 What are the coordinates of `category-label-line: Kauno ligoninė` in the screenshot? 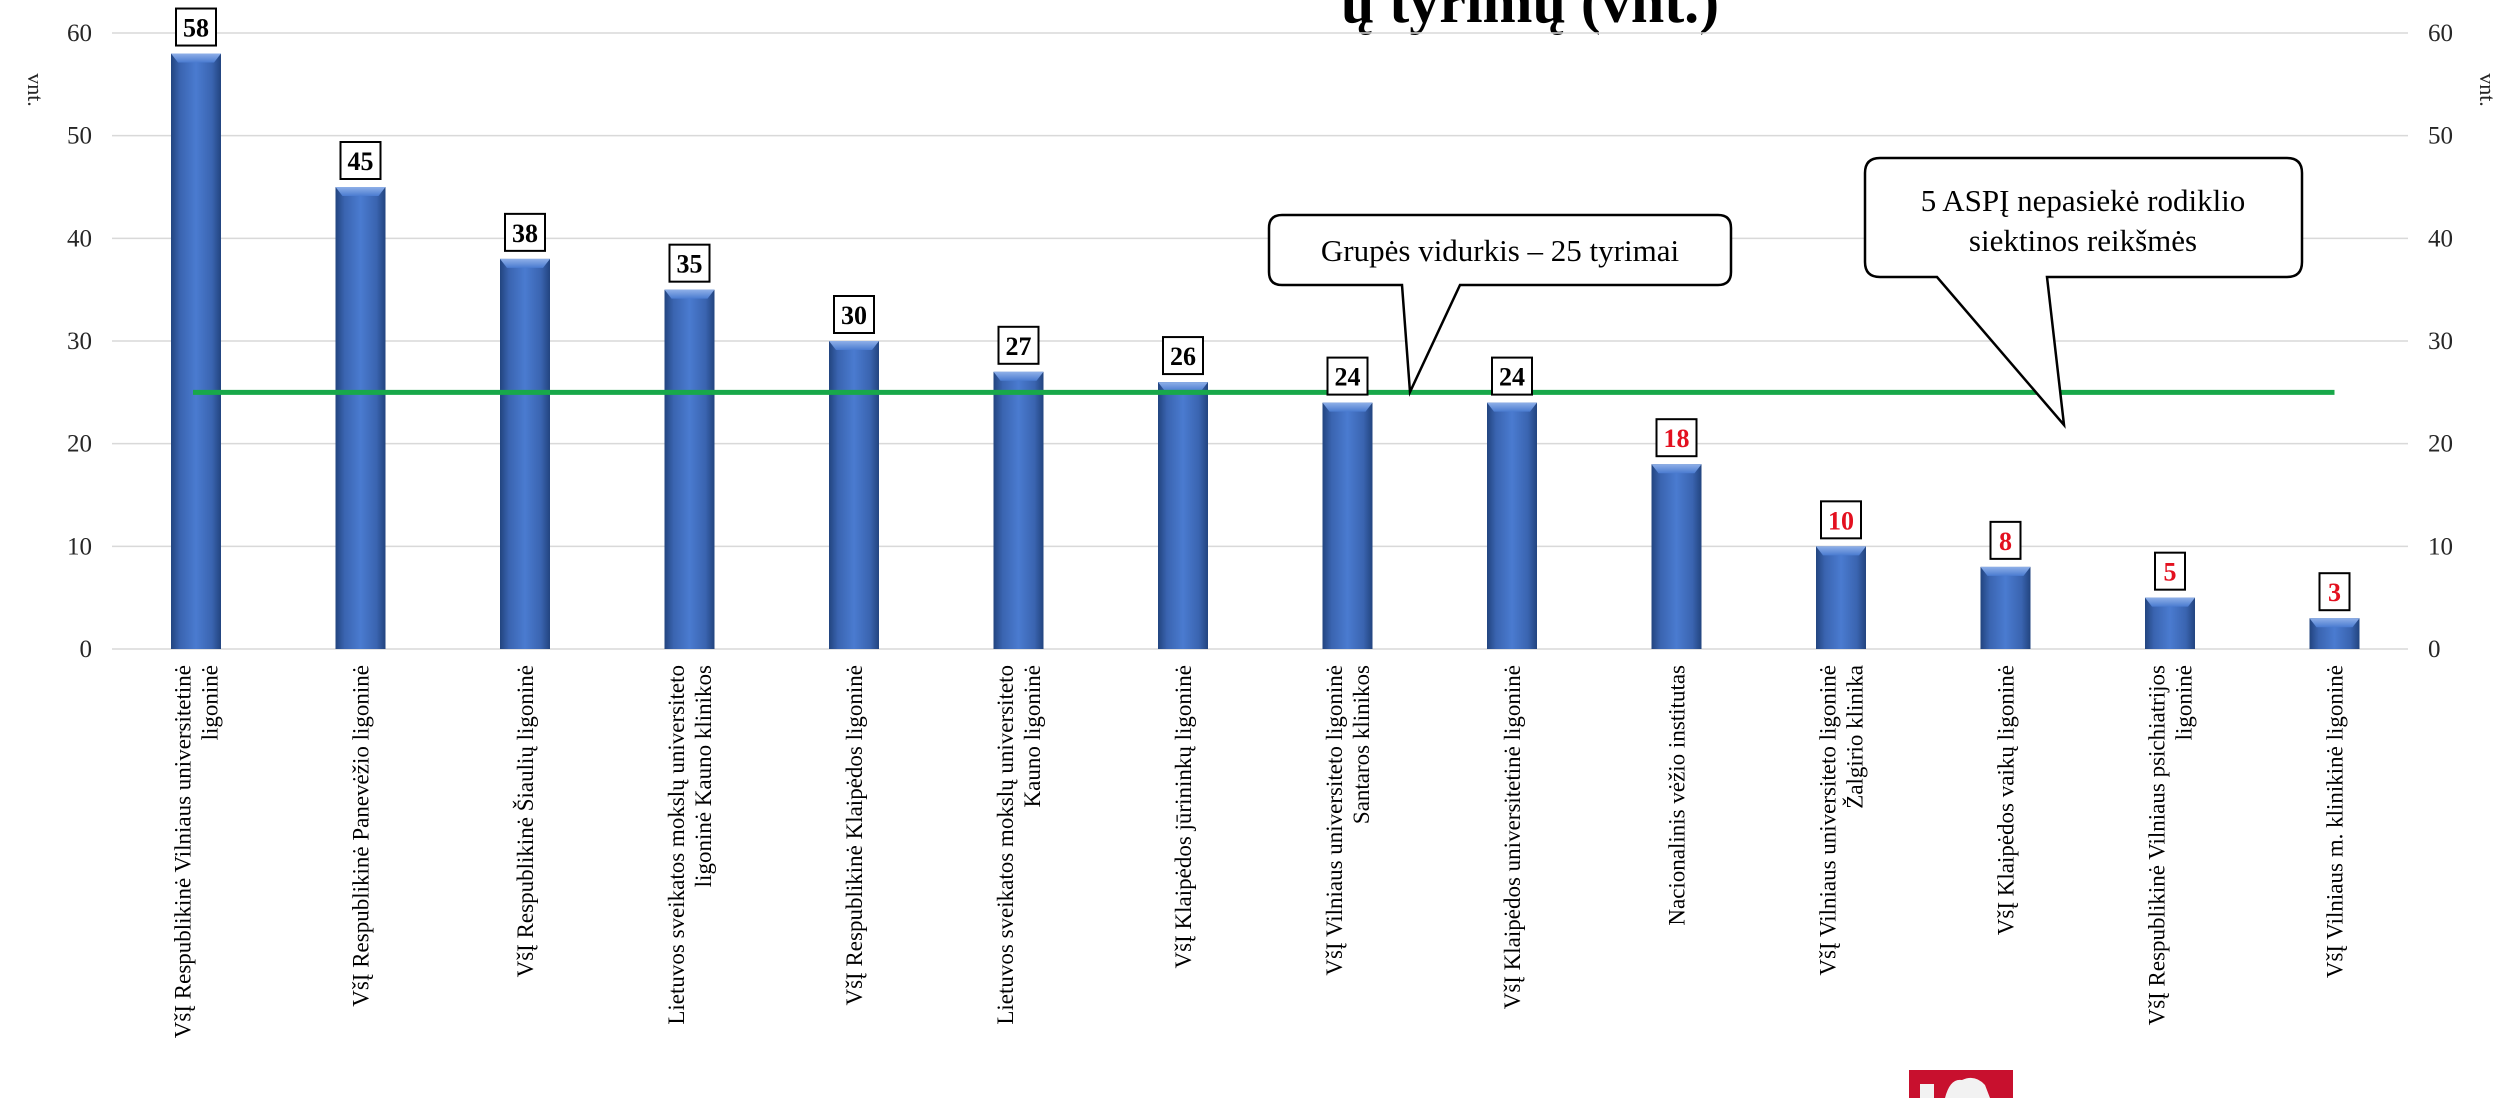 It's located at (1032, 736).